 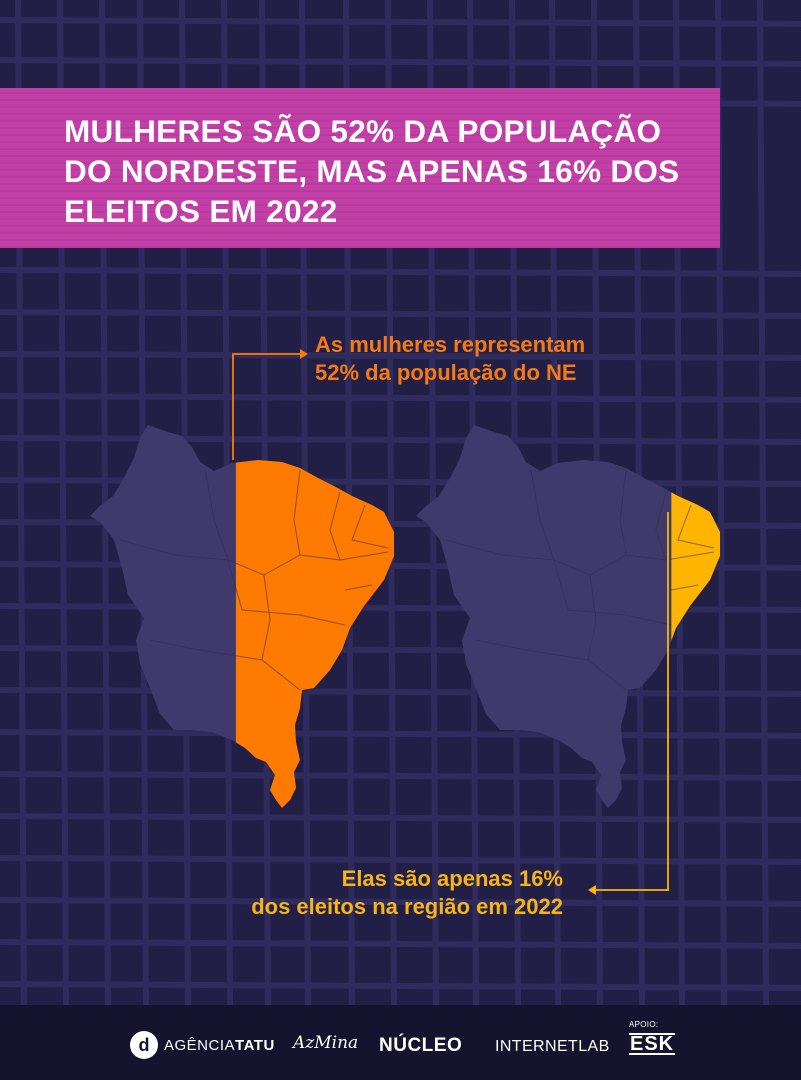 What do you see at coordinates (452, 878) in the screenshot?
I see `elected-note-line-1: Elas são apenas 16%` at bounding box center [452, 878].